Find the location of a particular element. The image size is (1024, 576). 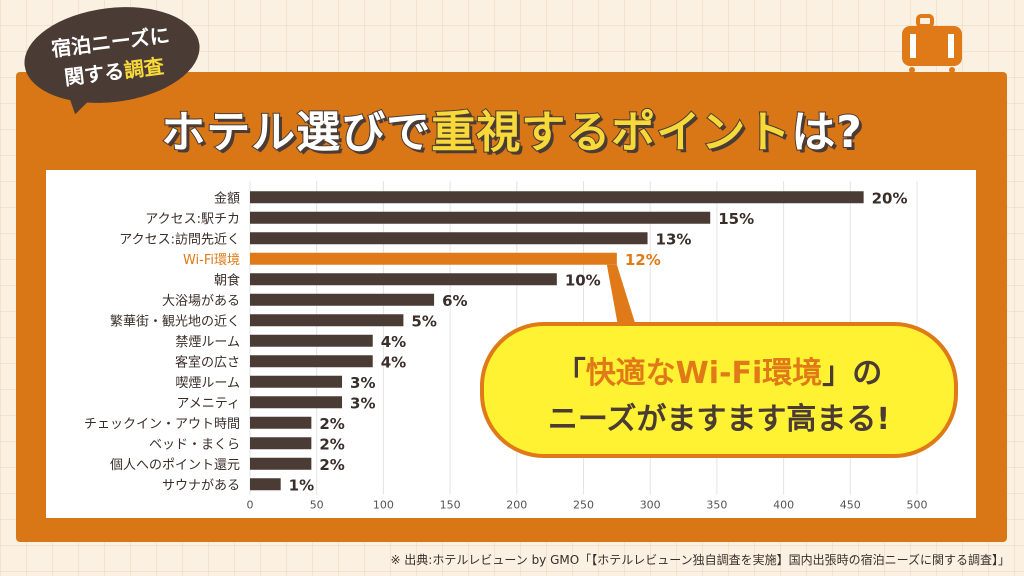

x-tick-label: 350 is located at coordinates (716, 505).